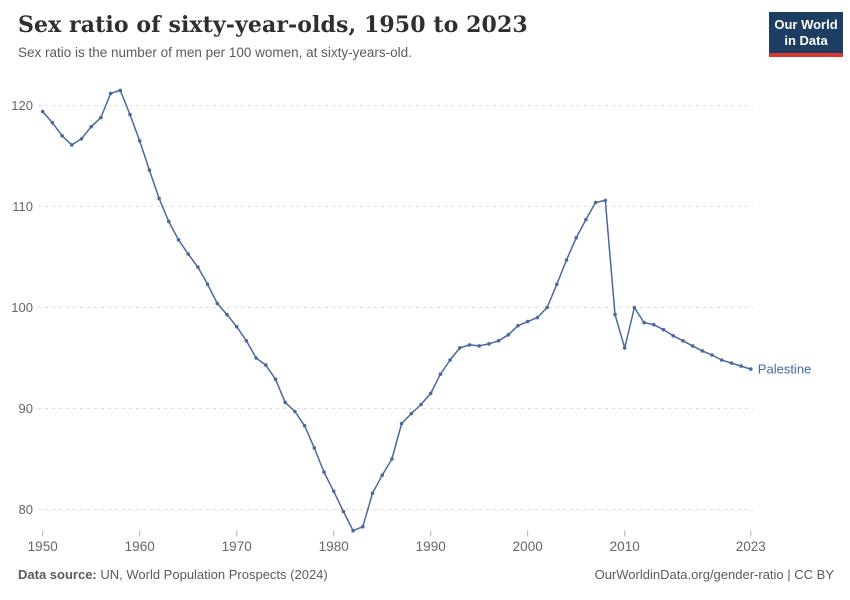 This screenshot has width=850, height=600. What do you see at coordinates (26, 509) in the screenshot?
I see `y-tick-label: 80` at bounding box center [26, 509].